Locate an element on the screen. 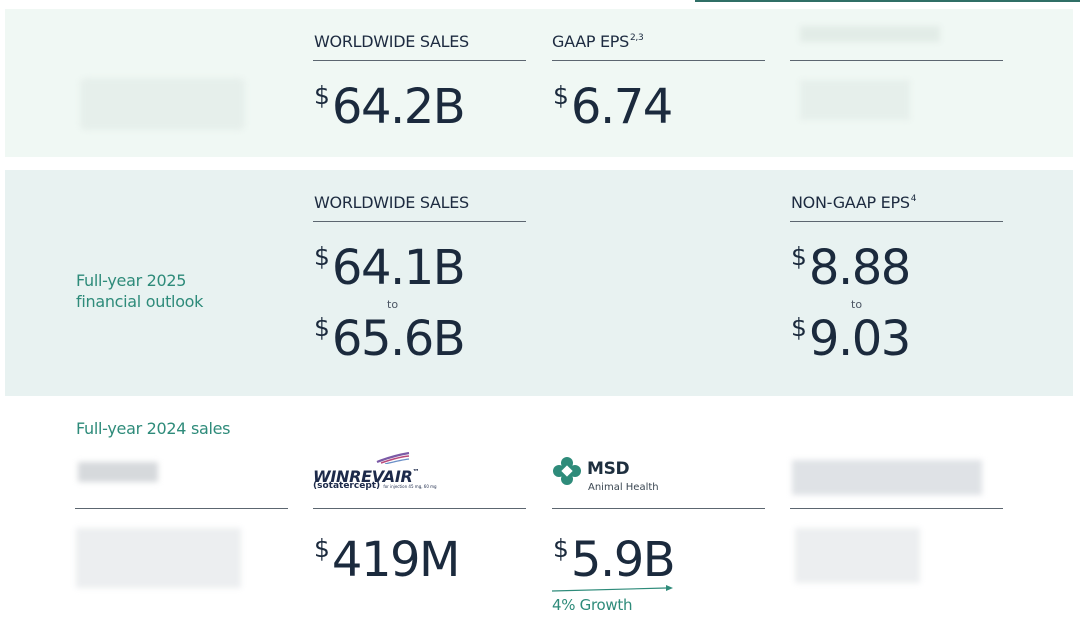 The image size is (1080, 631). worldwide-sales-value: $64.2B is located at coordinates (390, 107).